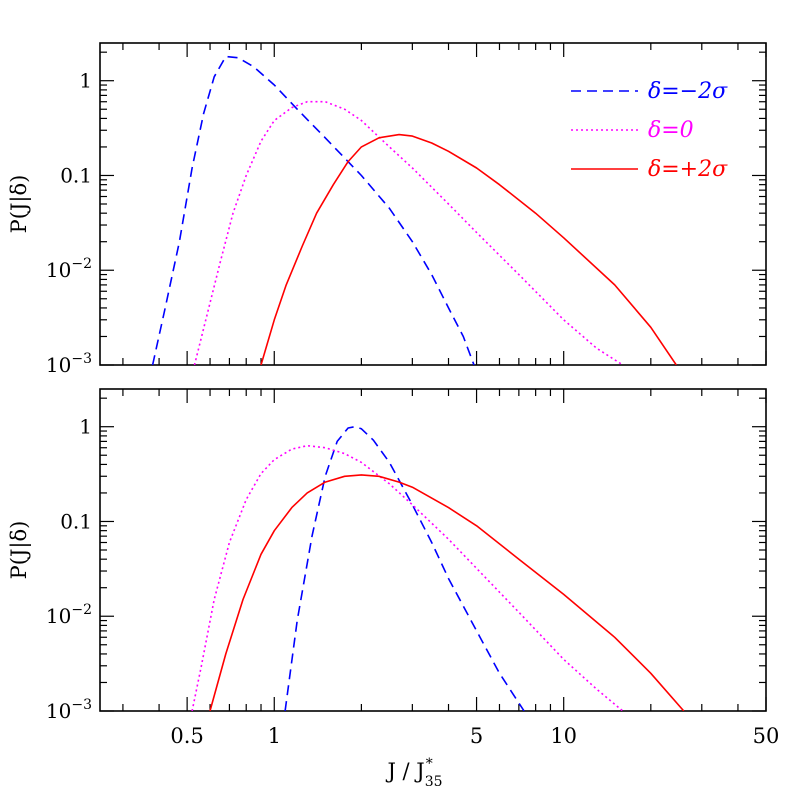  What do you see at coordinates (688, 169) in the screenshot?
I see `legend-entry: δ=+2σ` at bounding box center [688, 169].